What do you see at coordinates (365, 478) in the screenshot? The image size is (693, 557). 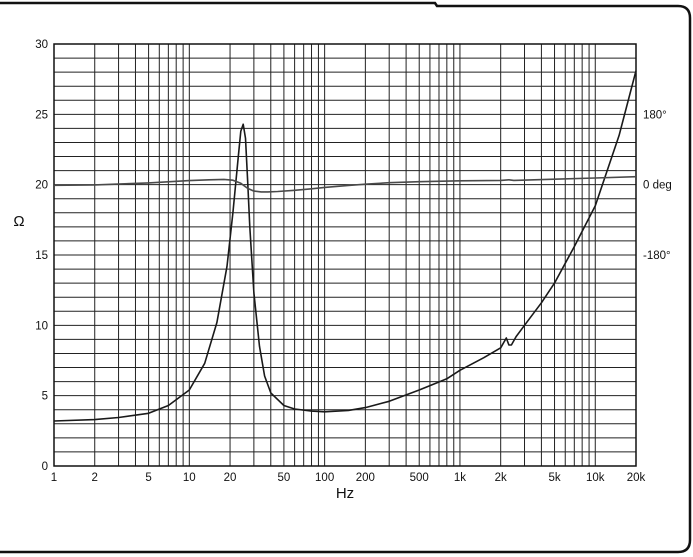 I see `x-tick-label: 200` at bounding box center [365, 478].